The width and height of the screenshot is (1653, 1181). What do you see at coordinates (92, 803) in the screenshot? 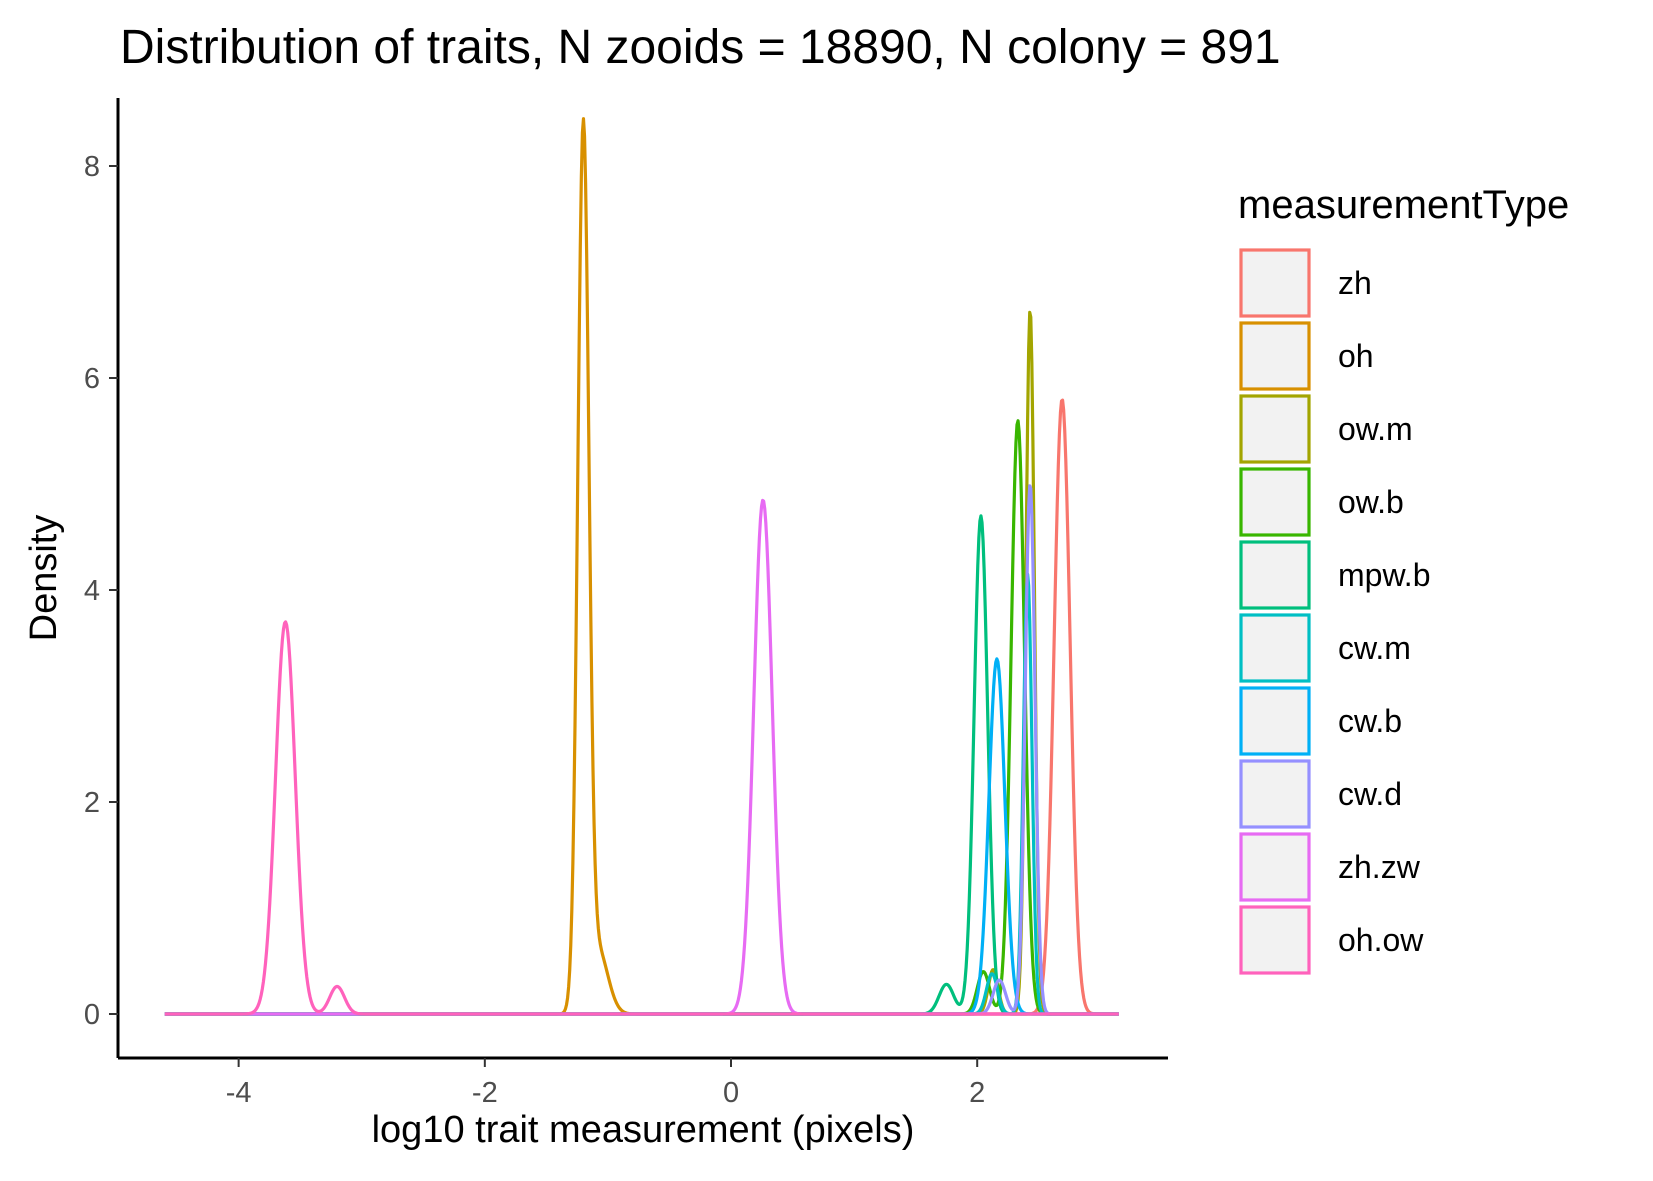
I see `y-tick-label: 2` at bounding box center [92, 803].